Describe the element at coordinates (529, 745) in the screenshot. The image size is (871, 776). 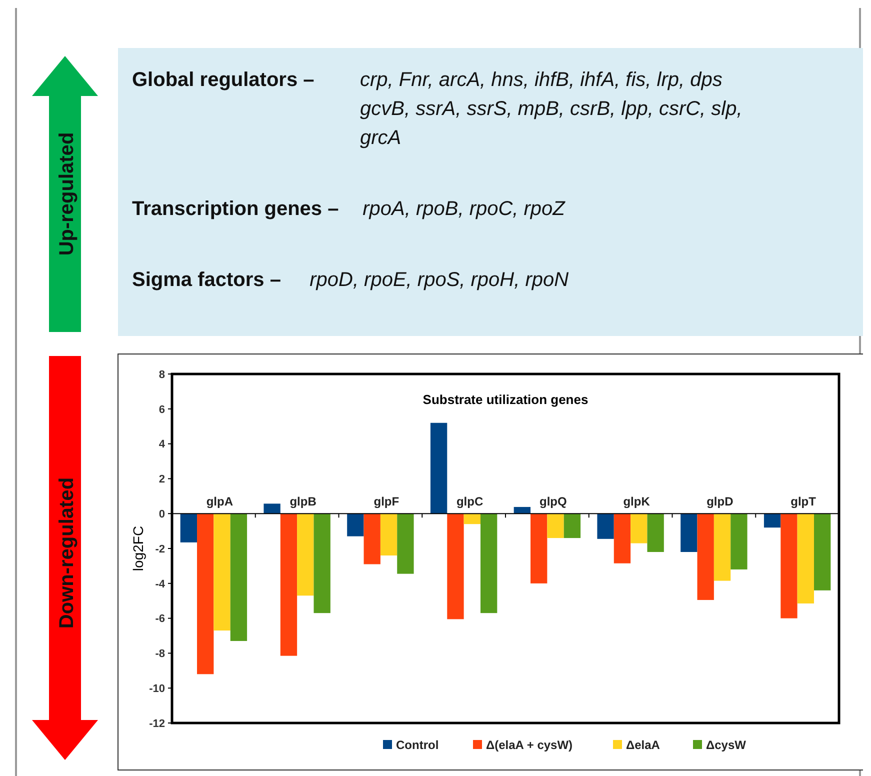
I see `legend-label: Δ(elaA + cysW)` at that location.